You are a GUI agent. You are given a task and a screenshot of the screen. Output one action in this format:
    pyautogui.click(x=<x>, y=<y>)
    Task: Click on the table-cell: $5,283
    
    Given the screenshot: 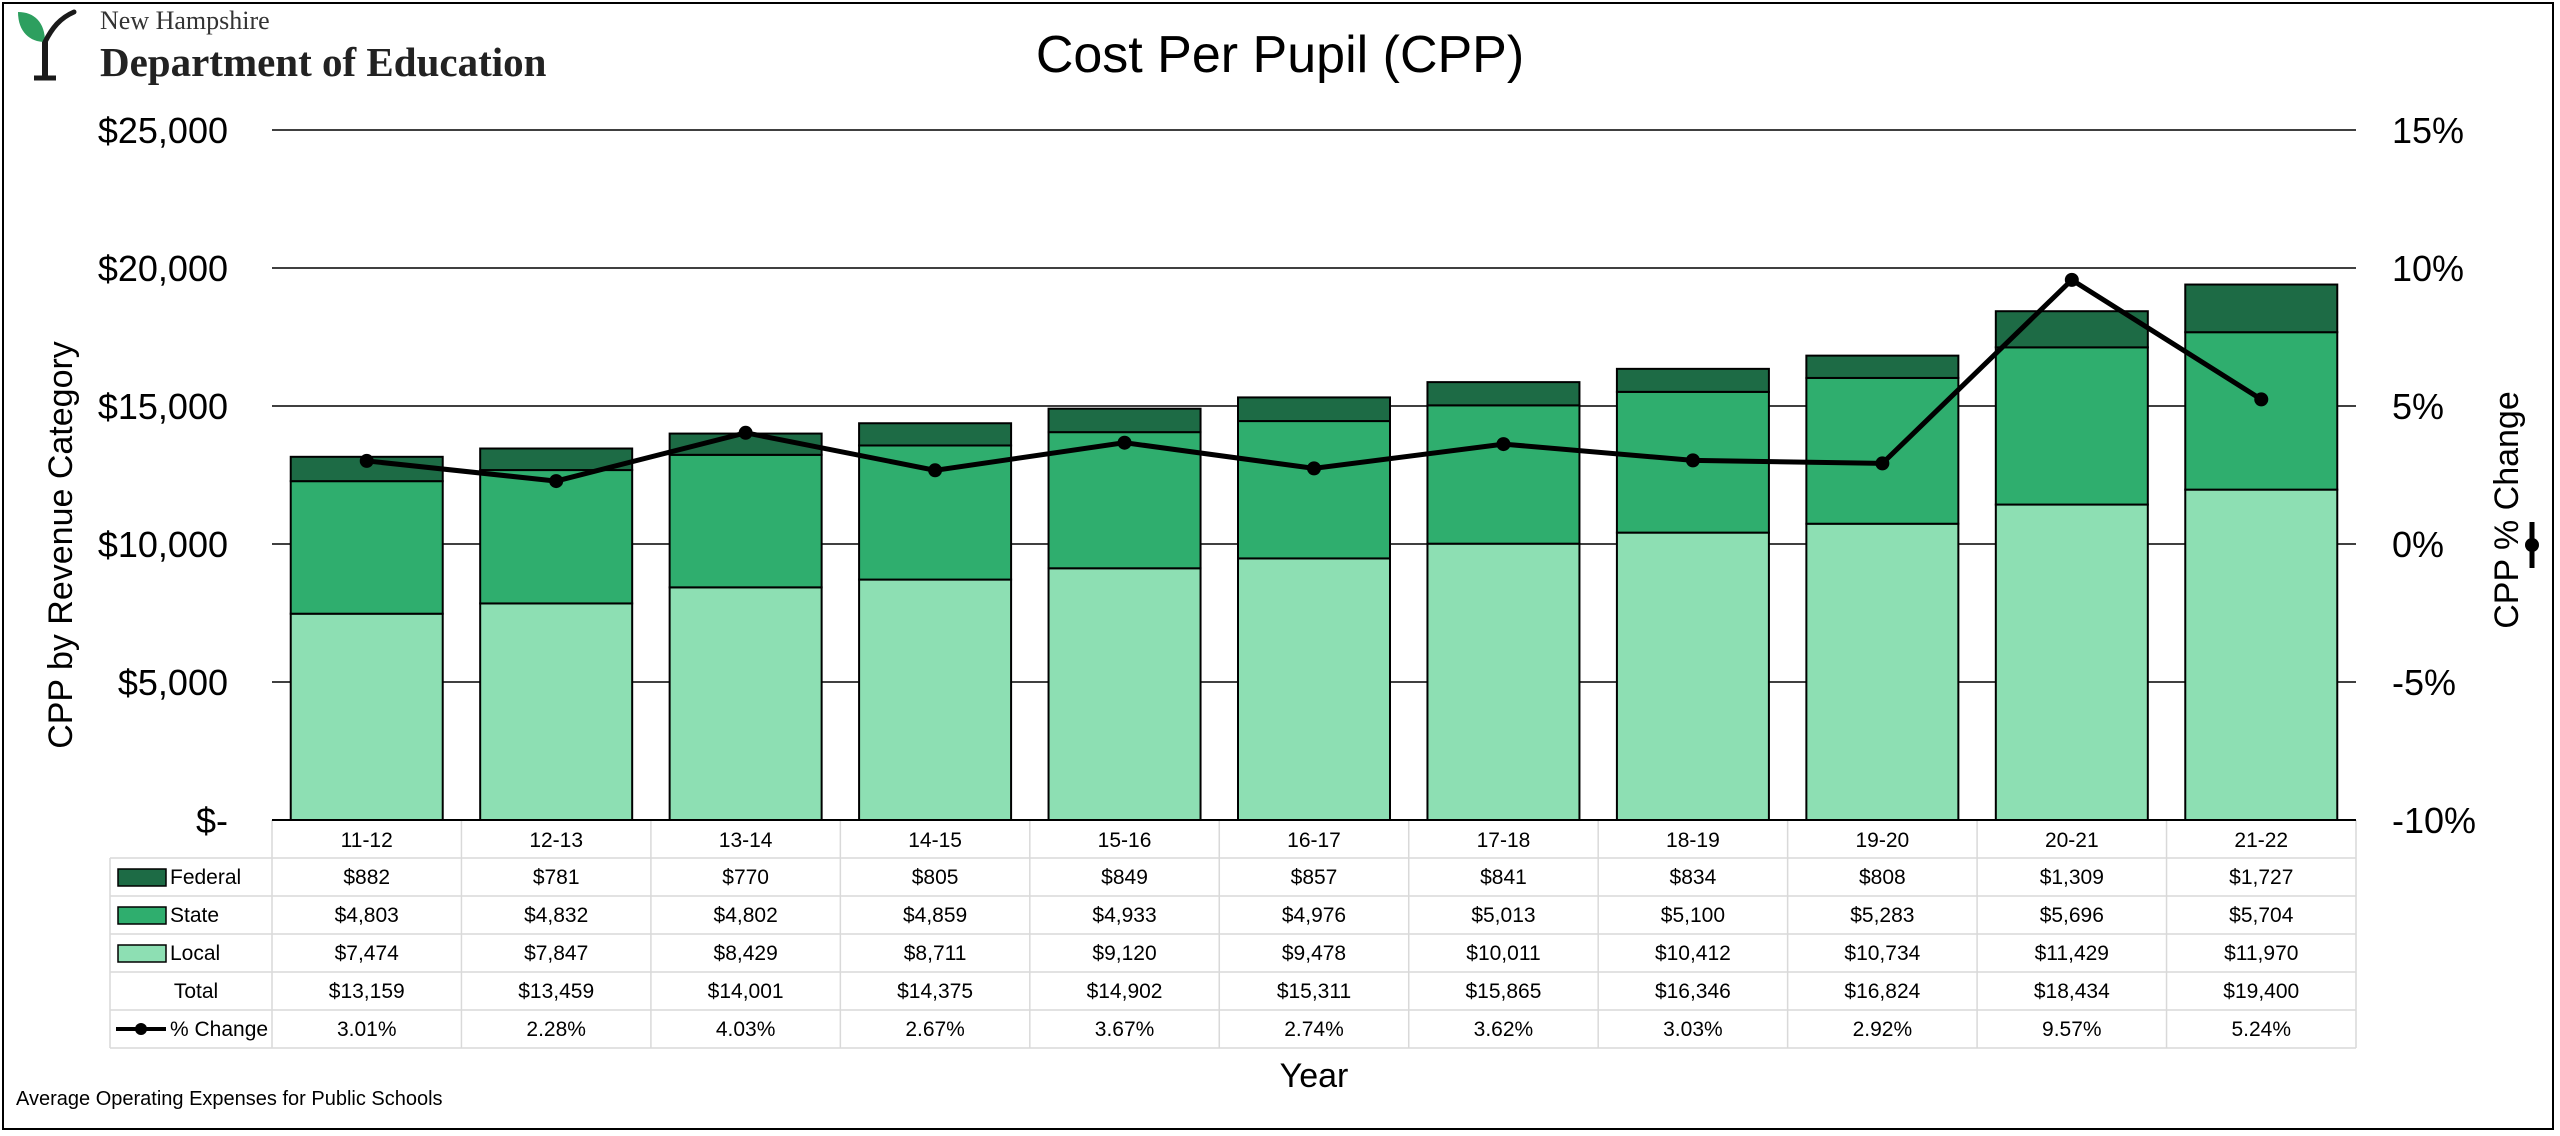 What is the action you would take?
    pyautogui.click(x=1882, y=915)
    